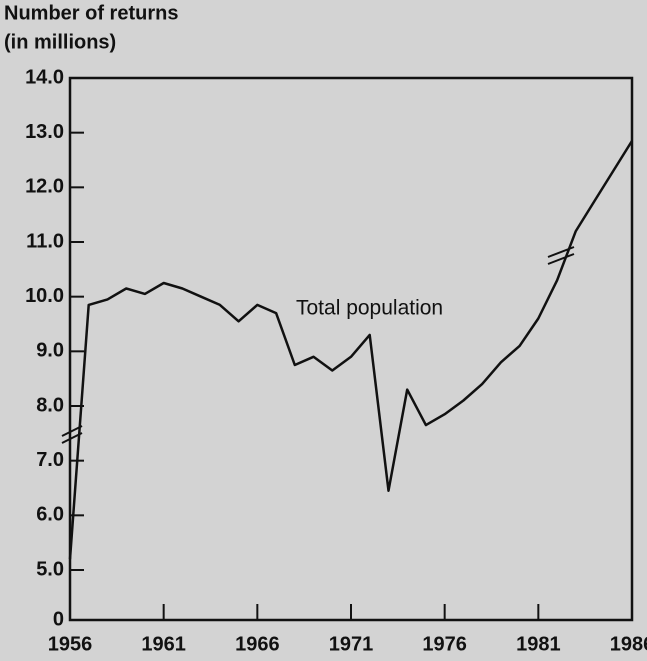  Describe the element at coordinates (60, 42) in the screenshot. I see `chart-subtitle: (in millions)` at that location.